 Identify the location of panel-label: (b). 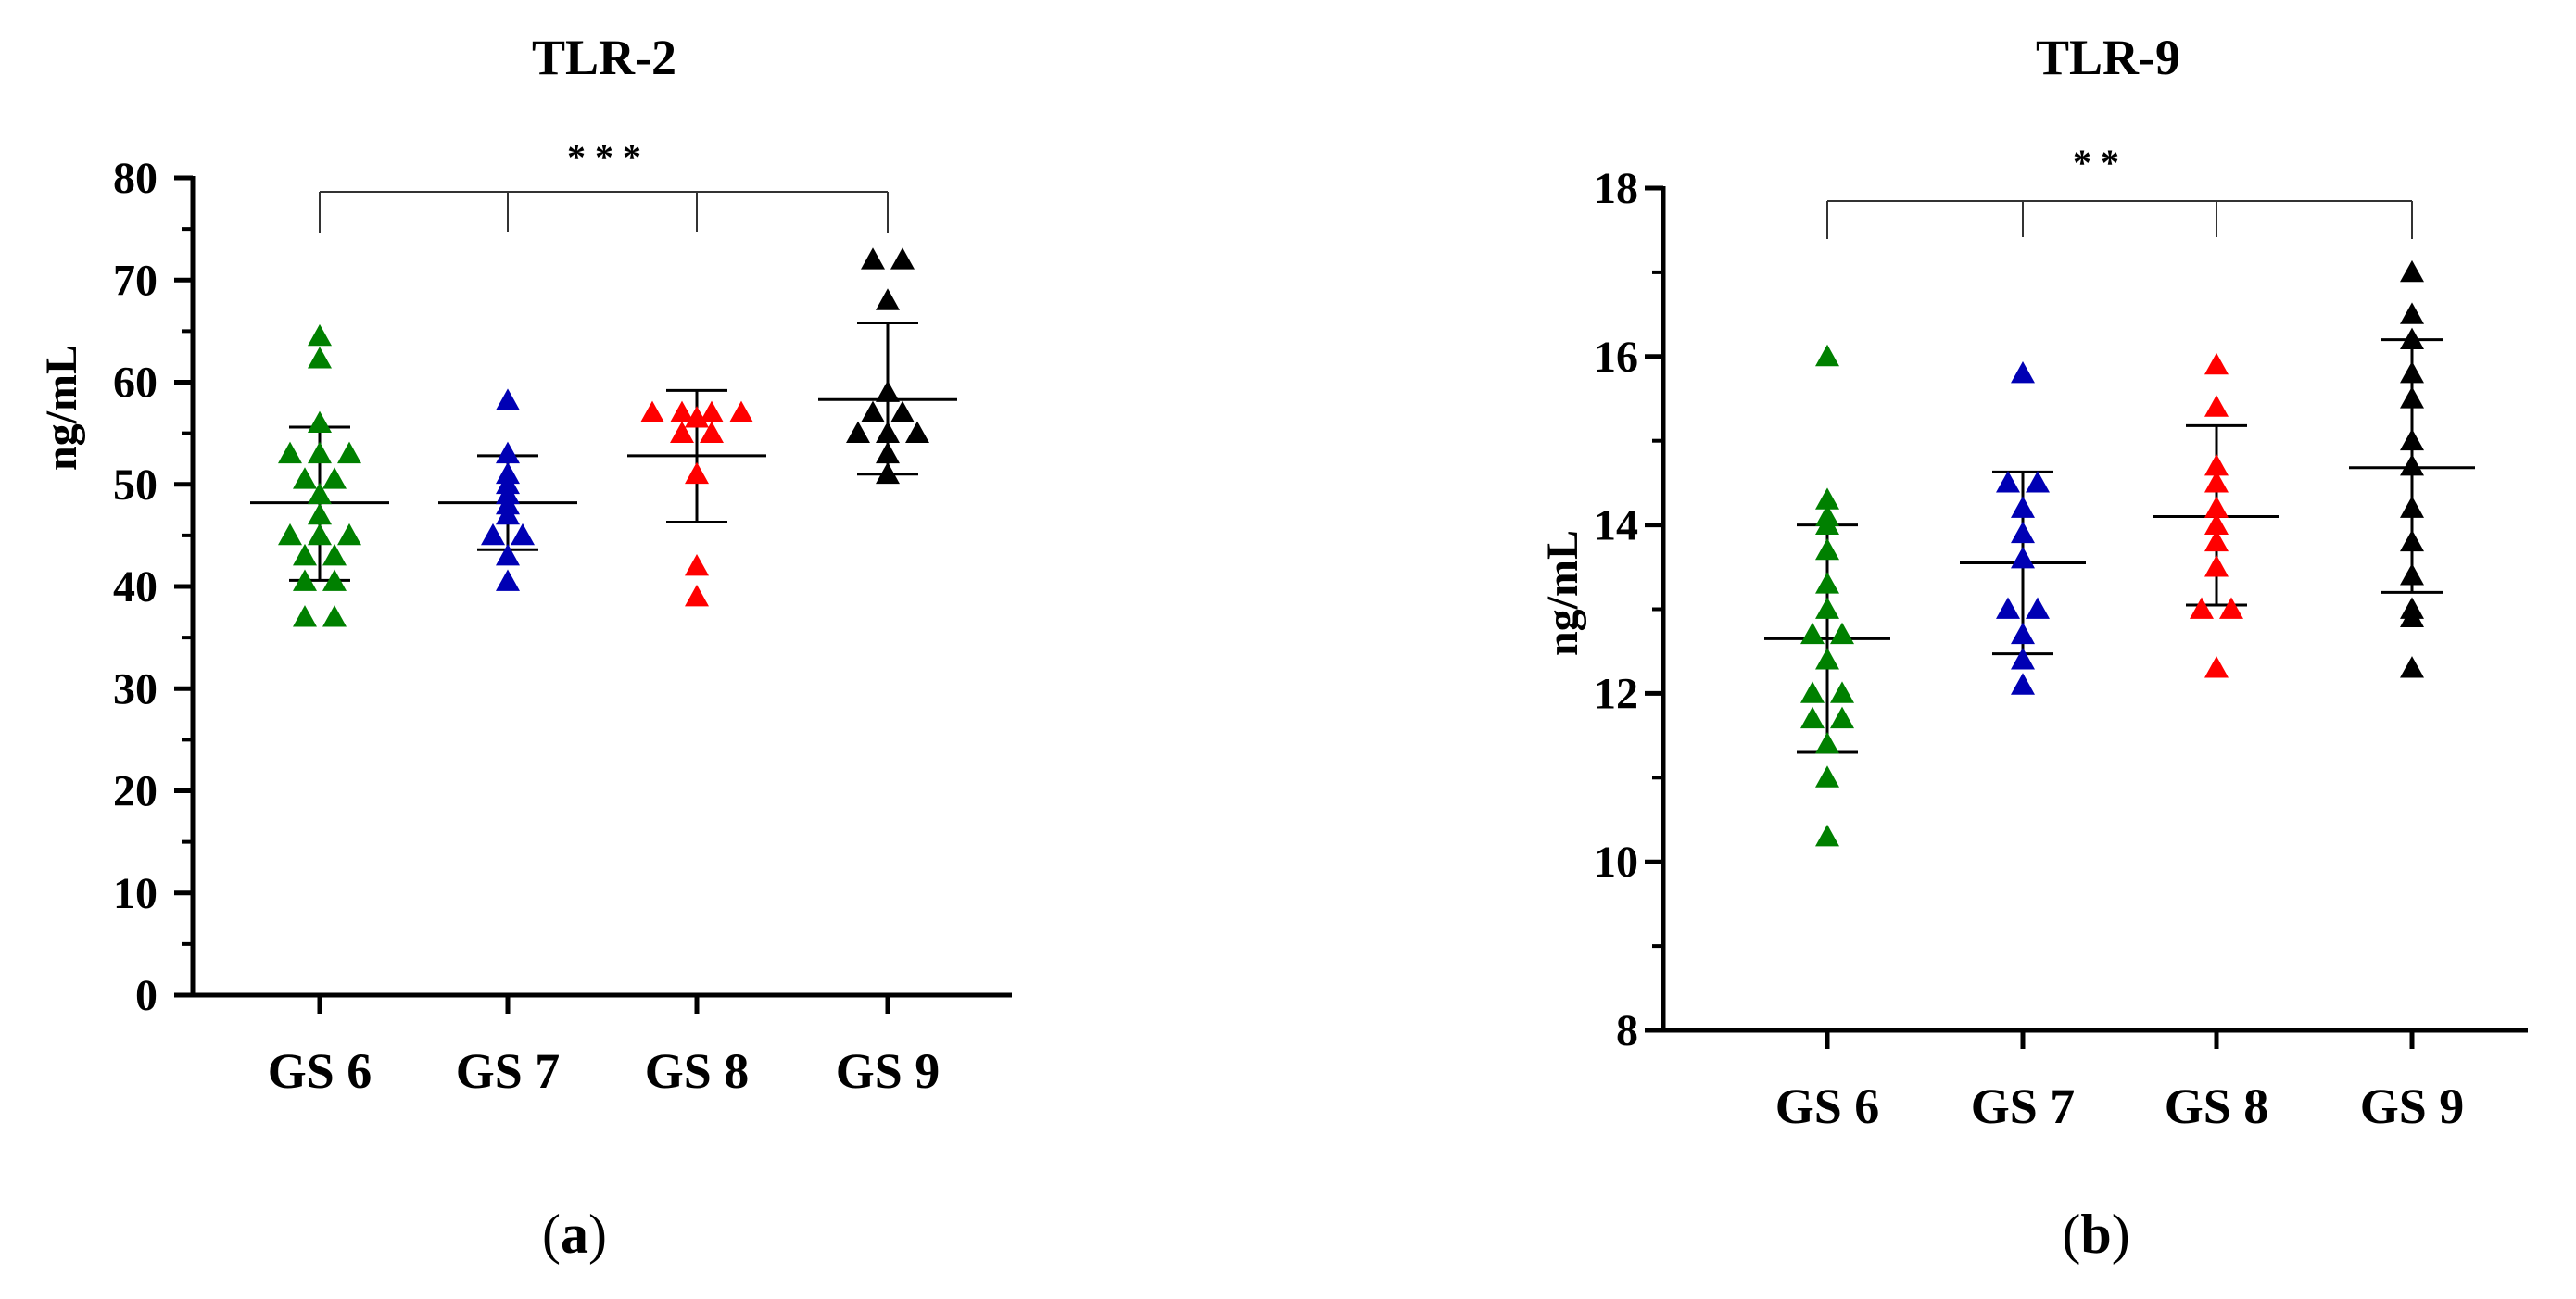
(2095, 1234).